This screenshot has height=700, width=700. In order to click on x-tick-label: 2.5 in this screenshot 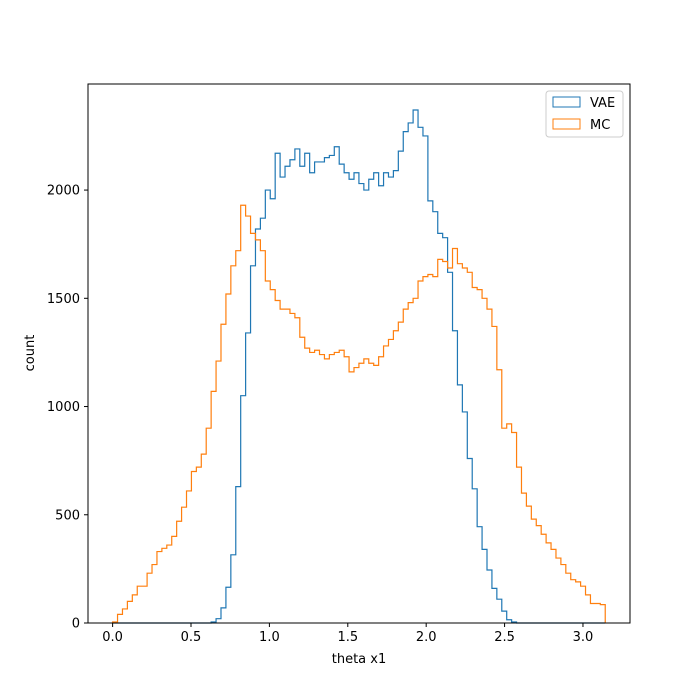, I will do `click(504, 637)`.